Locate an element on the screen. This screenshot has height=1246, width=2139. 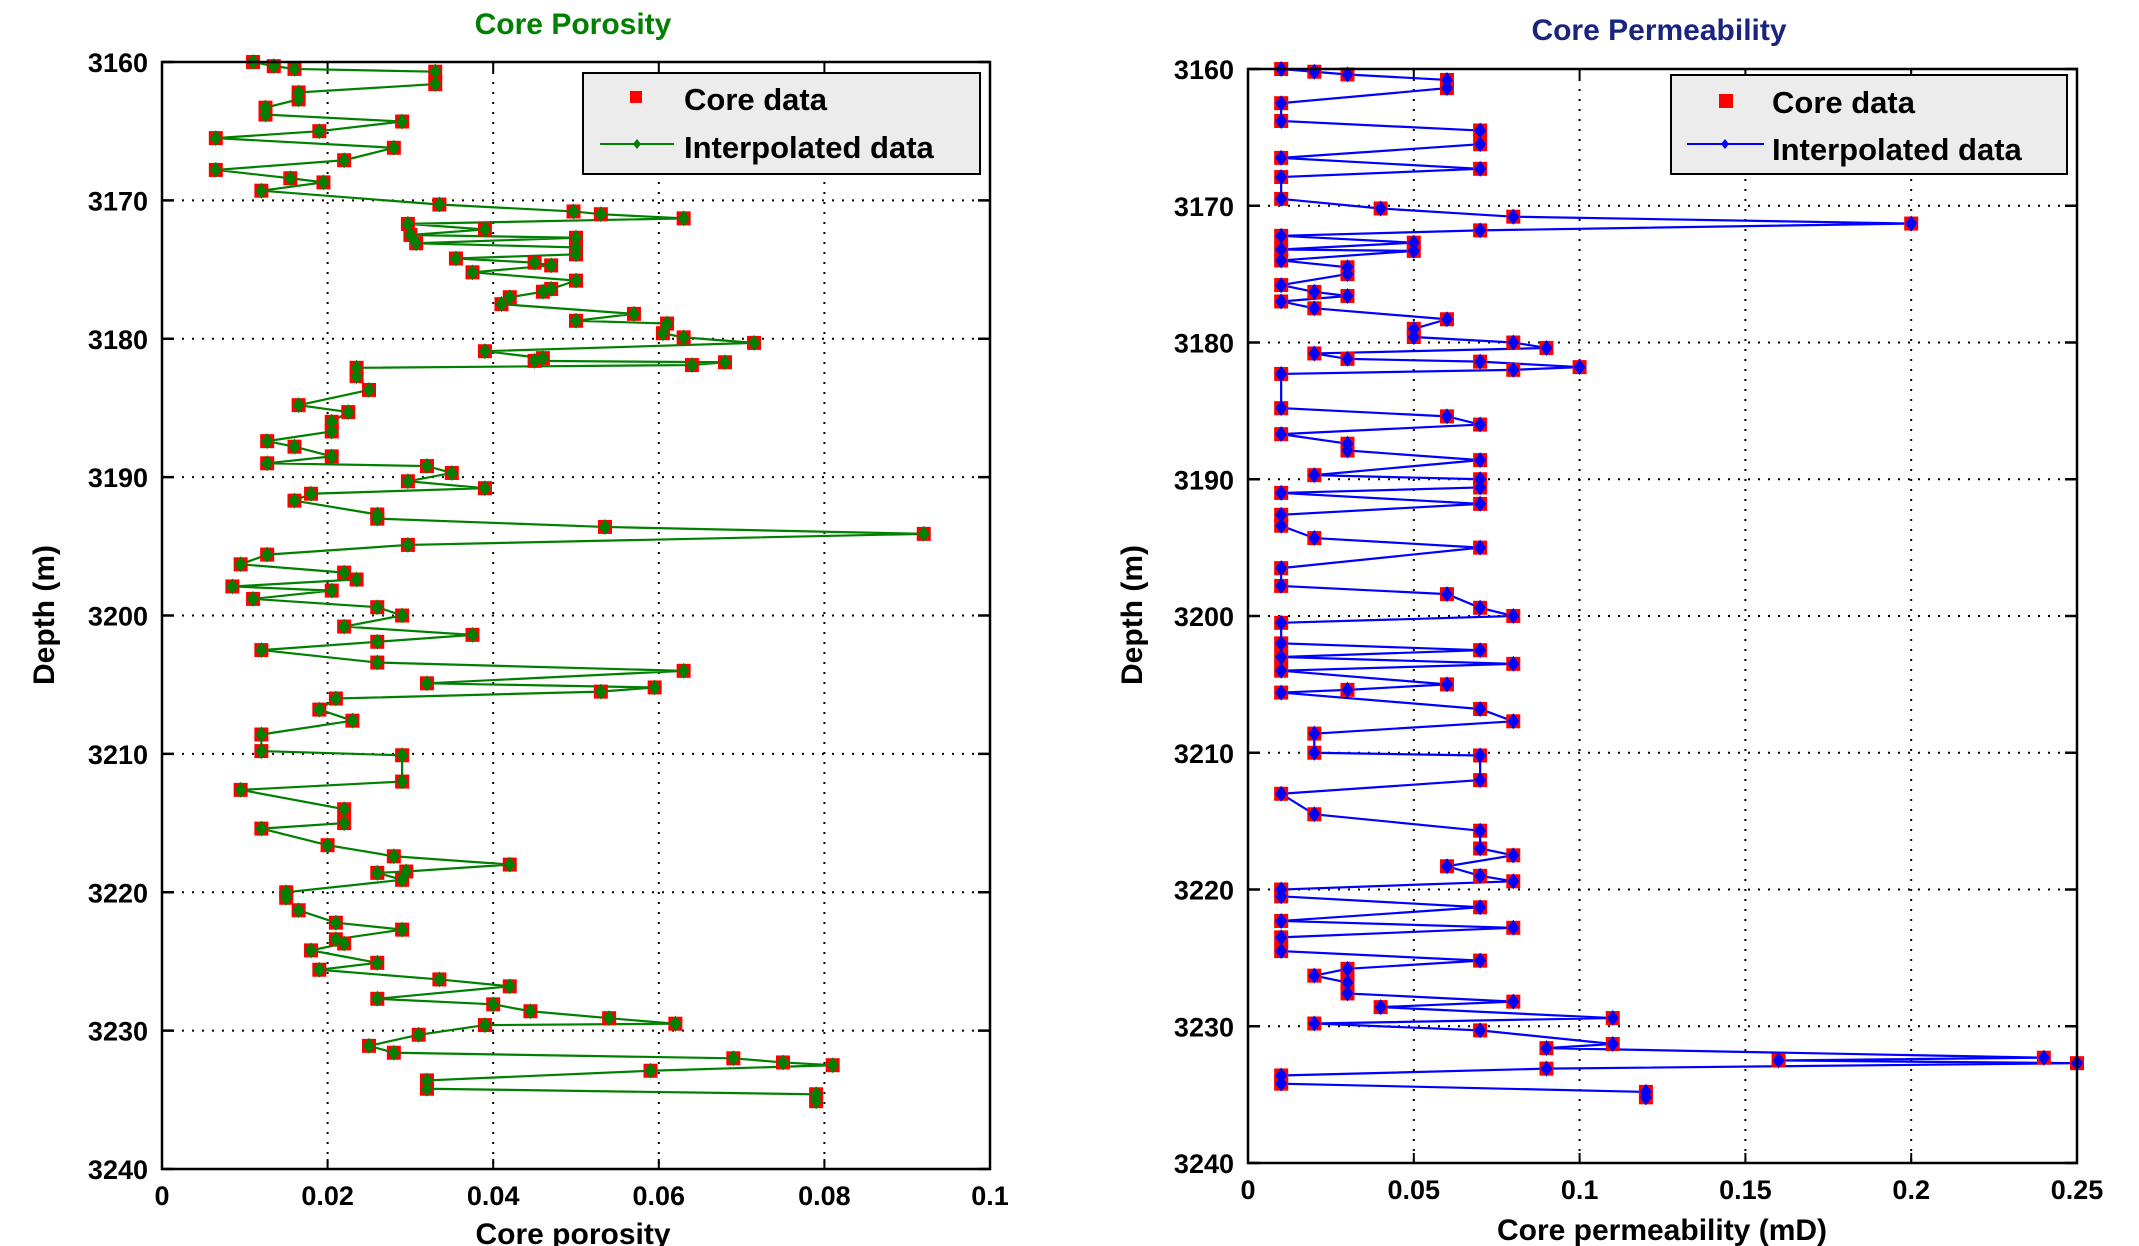
chart-title: Core Permeability is located at coordinates (1658, 30).